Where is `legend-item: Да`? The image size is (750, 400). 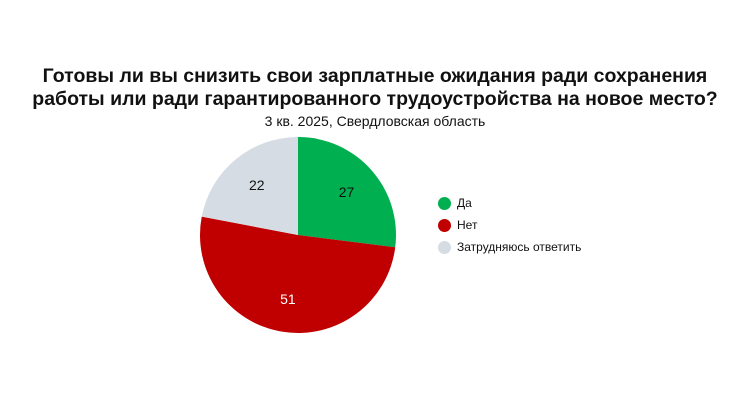
legend-item: Да is located at coordinates (455, 203).